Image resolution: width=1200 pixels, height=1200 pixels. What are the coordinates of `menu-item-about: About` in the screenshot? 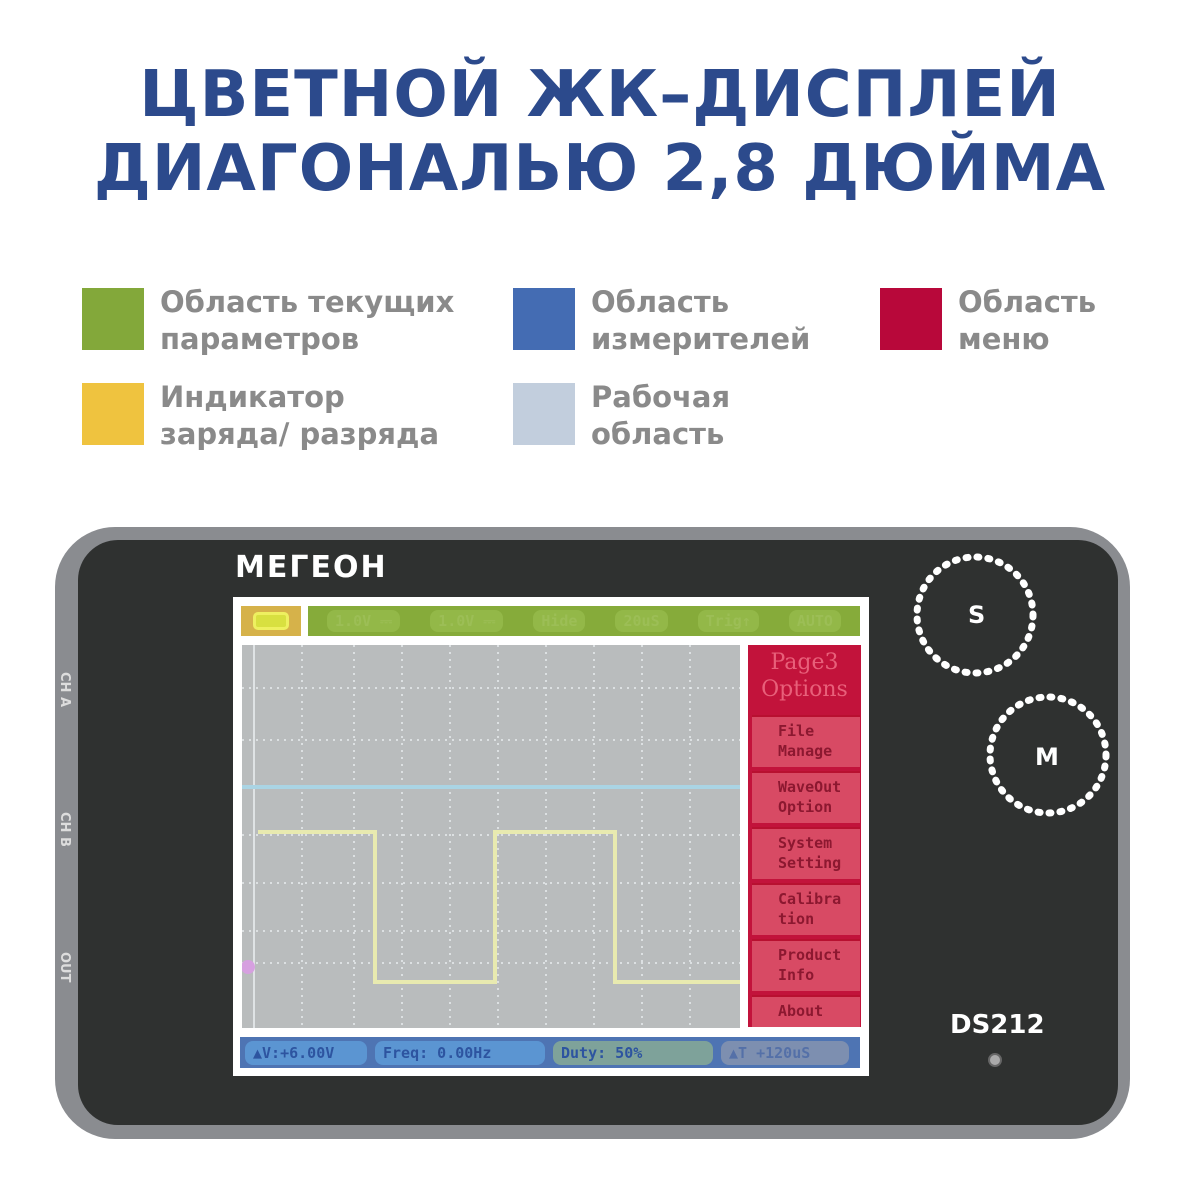 It's located at (806, 1011).